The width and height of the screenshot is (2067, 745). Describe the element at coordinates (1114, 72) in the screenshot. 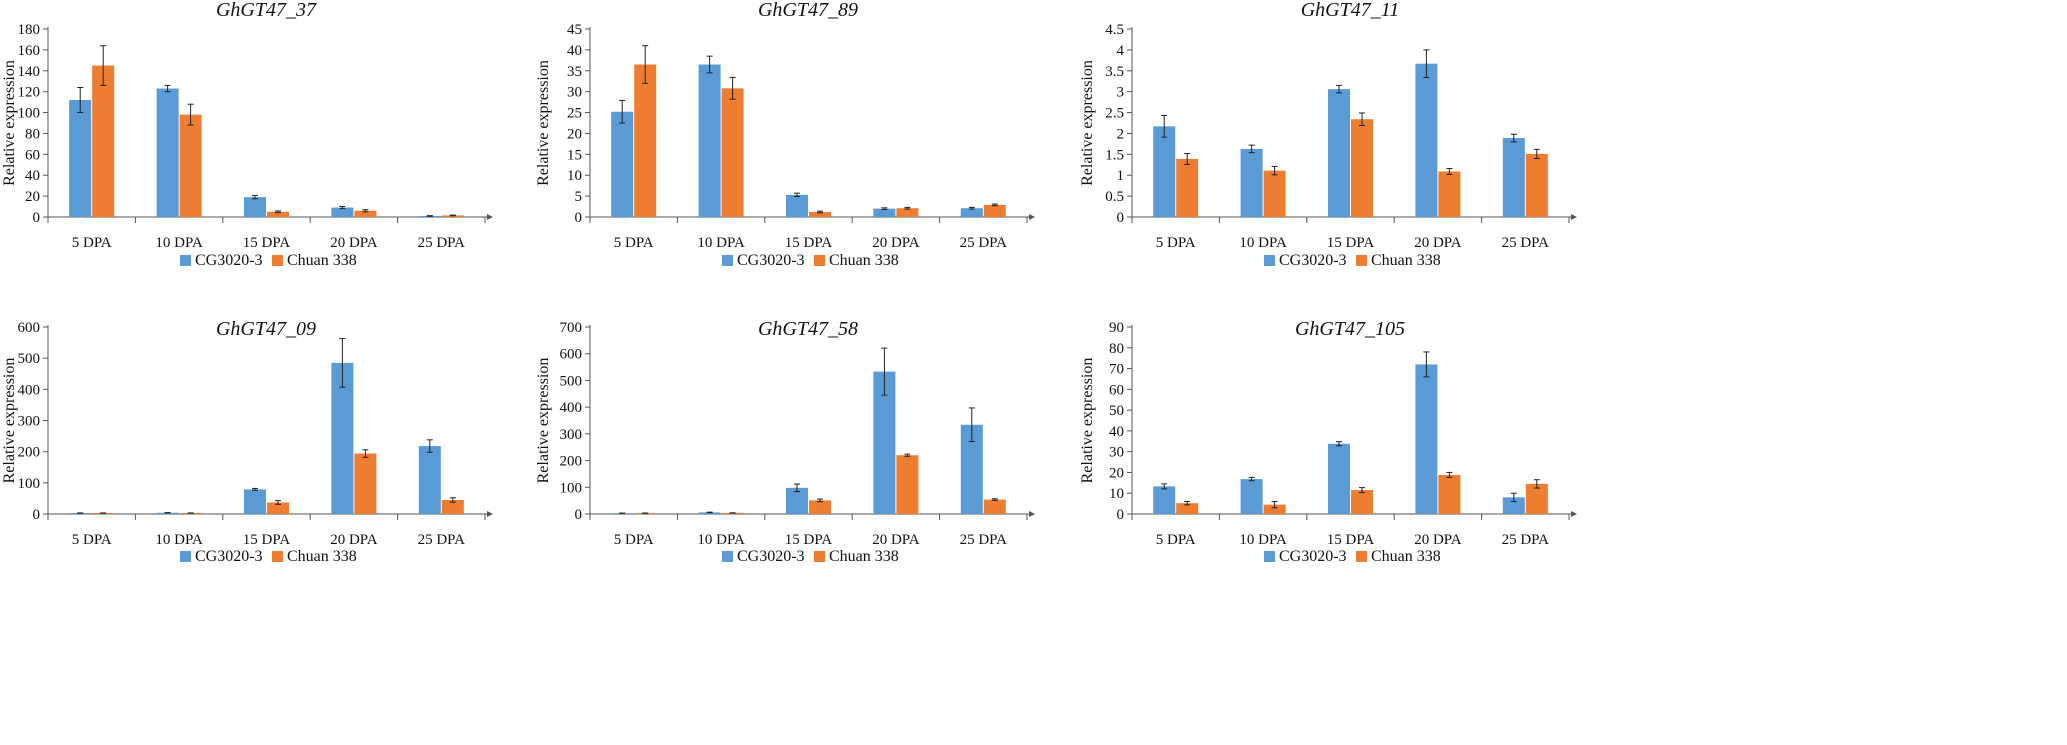

I see `y-tick-label: 3.5` at that location.